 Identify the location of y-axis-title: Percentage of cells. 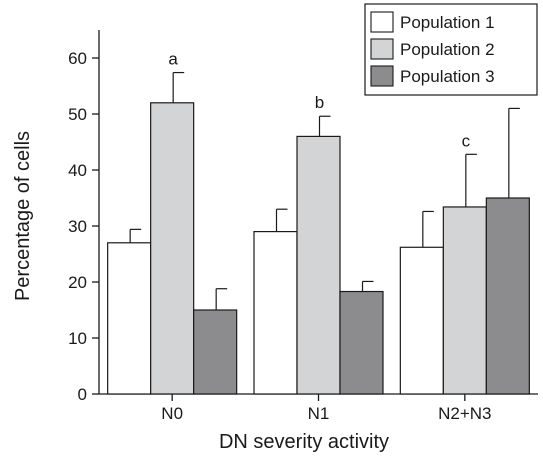
(23, 216).